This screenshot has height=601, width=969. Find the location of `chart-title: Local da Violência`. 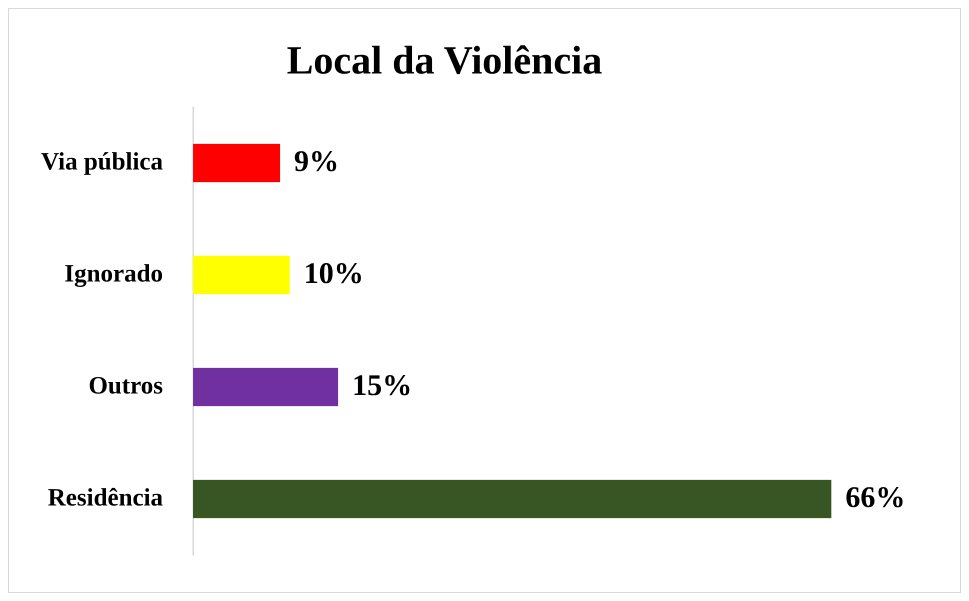

chart-title: Local da Violência is located at coordinates (444, 59).